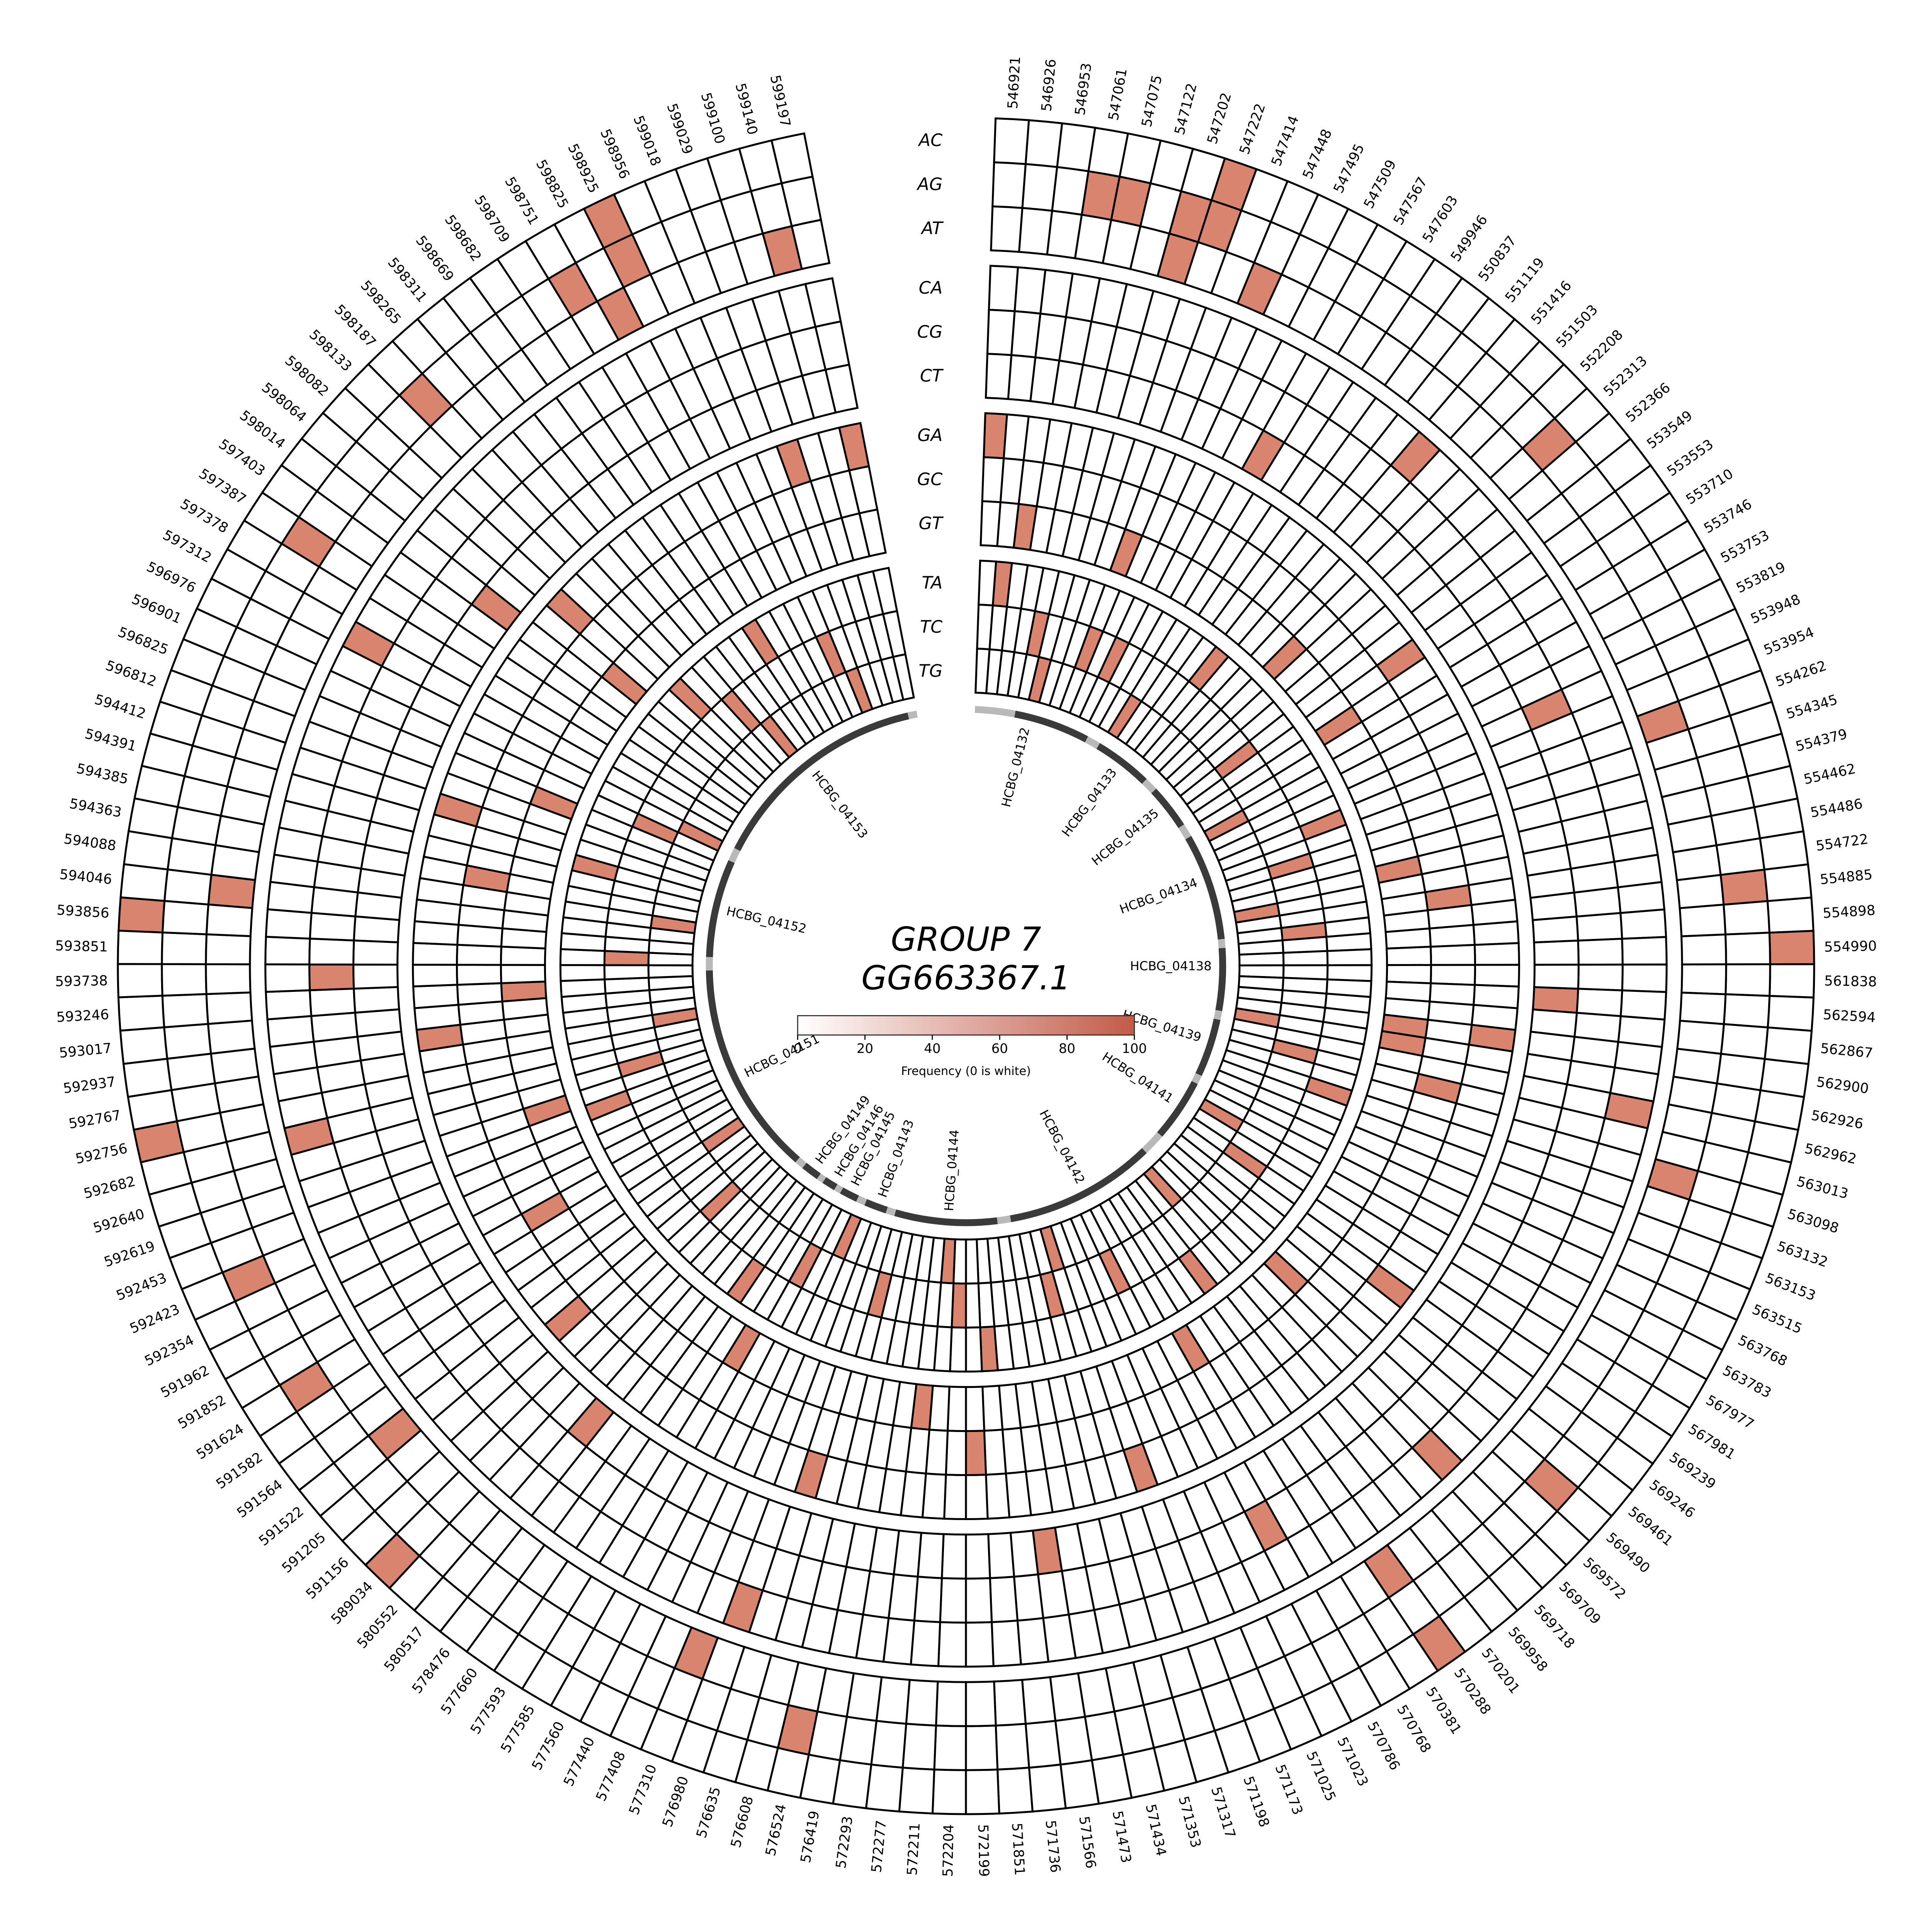  Describe the element at coordinates (1601, 351) in the screenshot. I see `position-label: 552208` at that location.